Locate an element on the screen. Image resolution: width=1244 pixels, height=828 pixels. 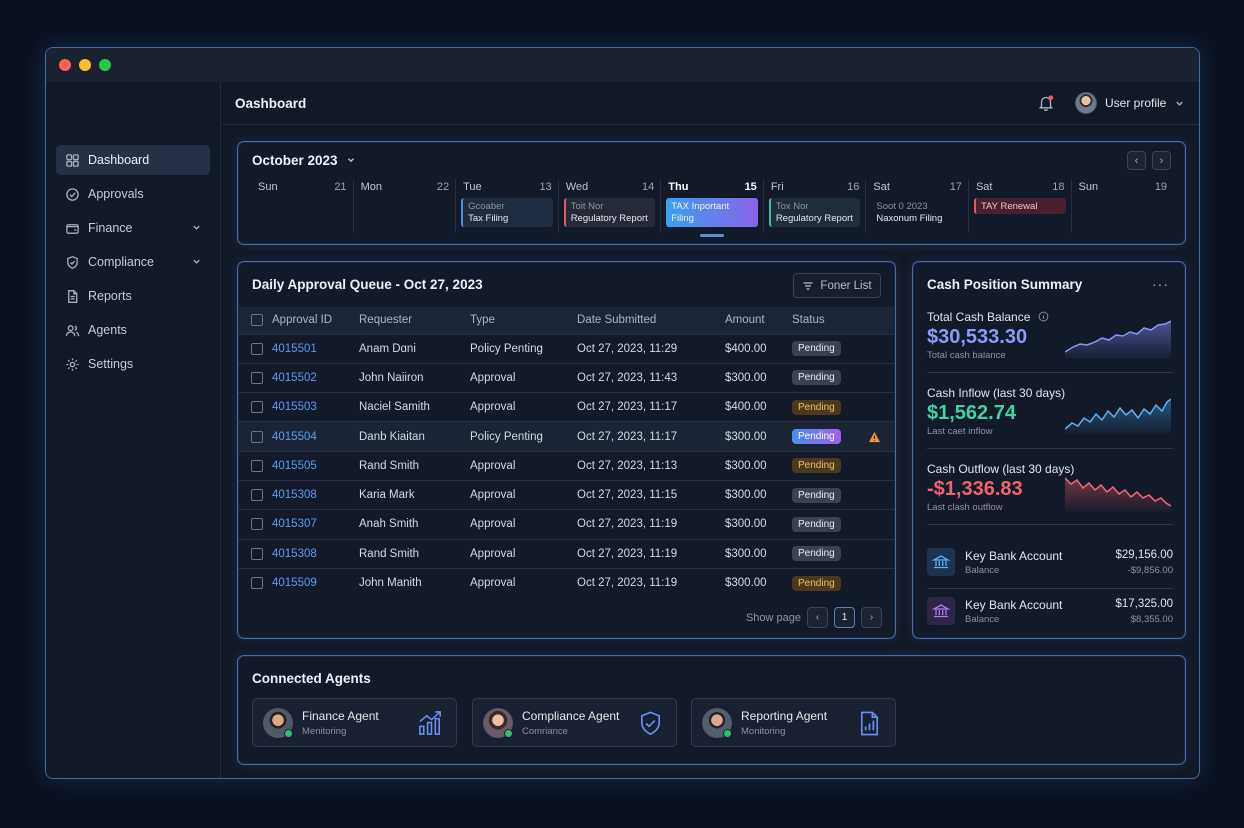
agent-status: Monitoring is located at coordinates (763, 731).